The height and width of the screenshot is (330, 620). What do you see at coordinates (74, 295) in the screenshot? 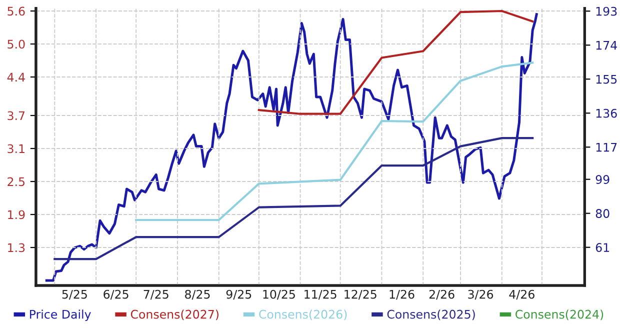
I see `x-tick-label: 5/25` at bounding box center [74, 295].